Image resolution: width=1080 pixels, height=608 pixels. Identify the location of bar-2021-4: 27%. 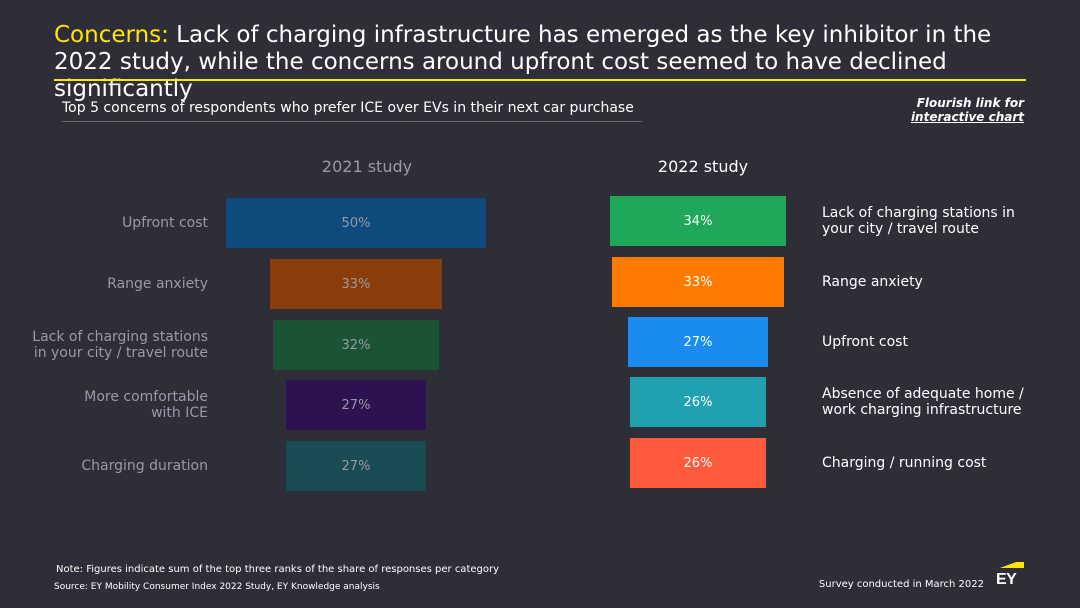
(356, 405).